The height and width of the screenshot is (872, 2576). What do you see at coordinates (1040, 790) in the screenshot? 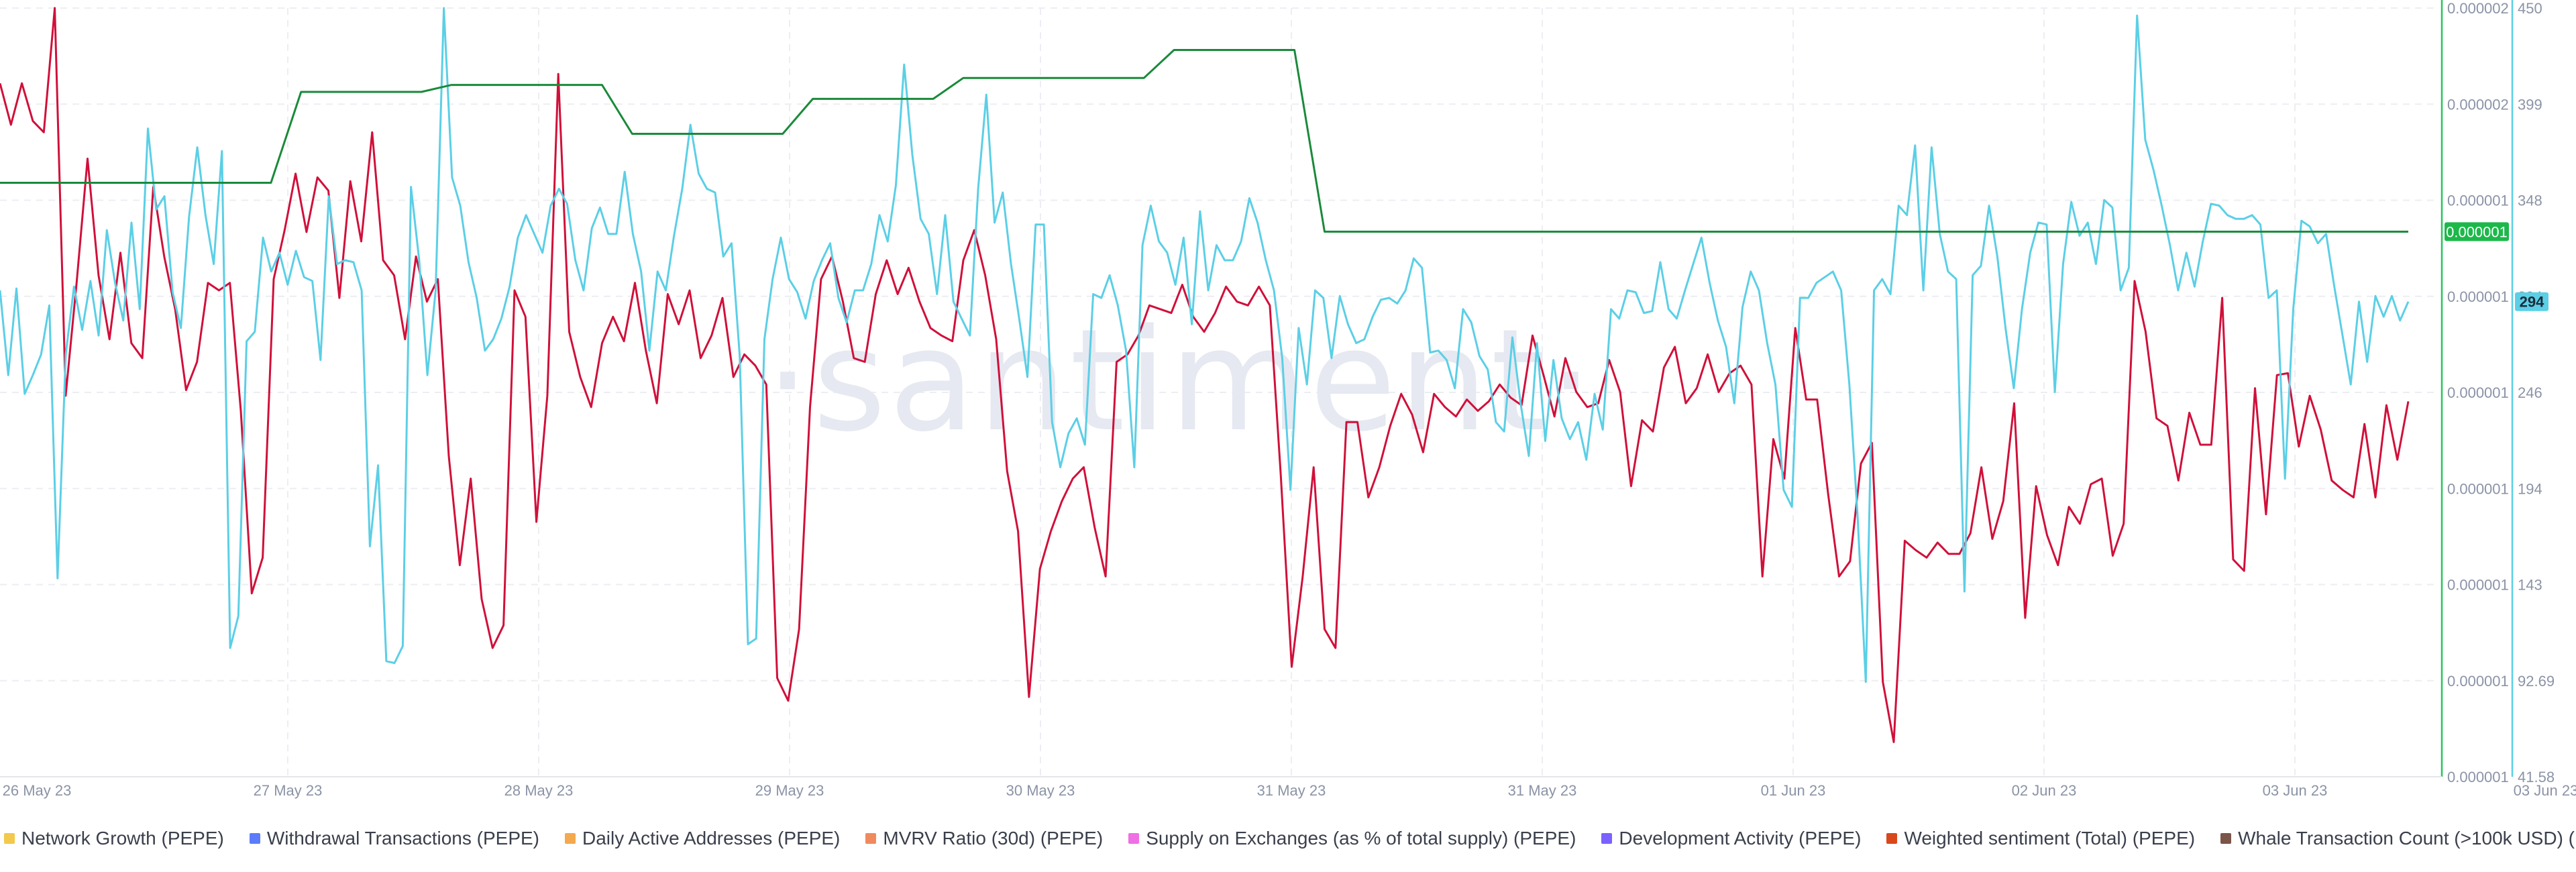
I see `x-tick-label: 30 May 23` at bounding box center [1040, 790].